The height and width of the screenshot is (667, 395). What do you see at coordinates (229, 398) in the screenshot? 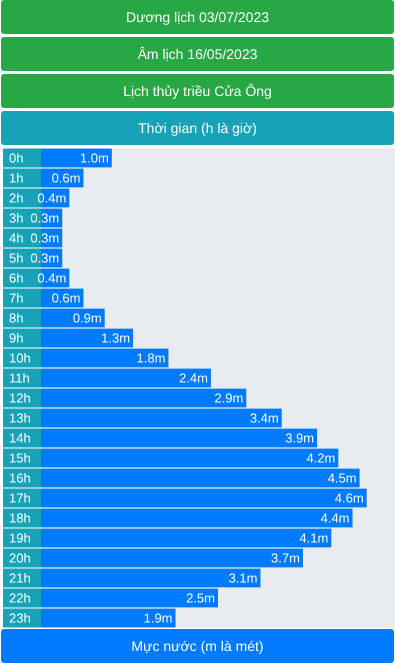
I see `data-label: 2.9m` at bounding box center [229, 398].